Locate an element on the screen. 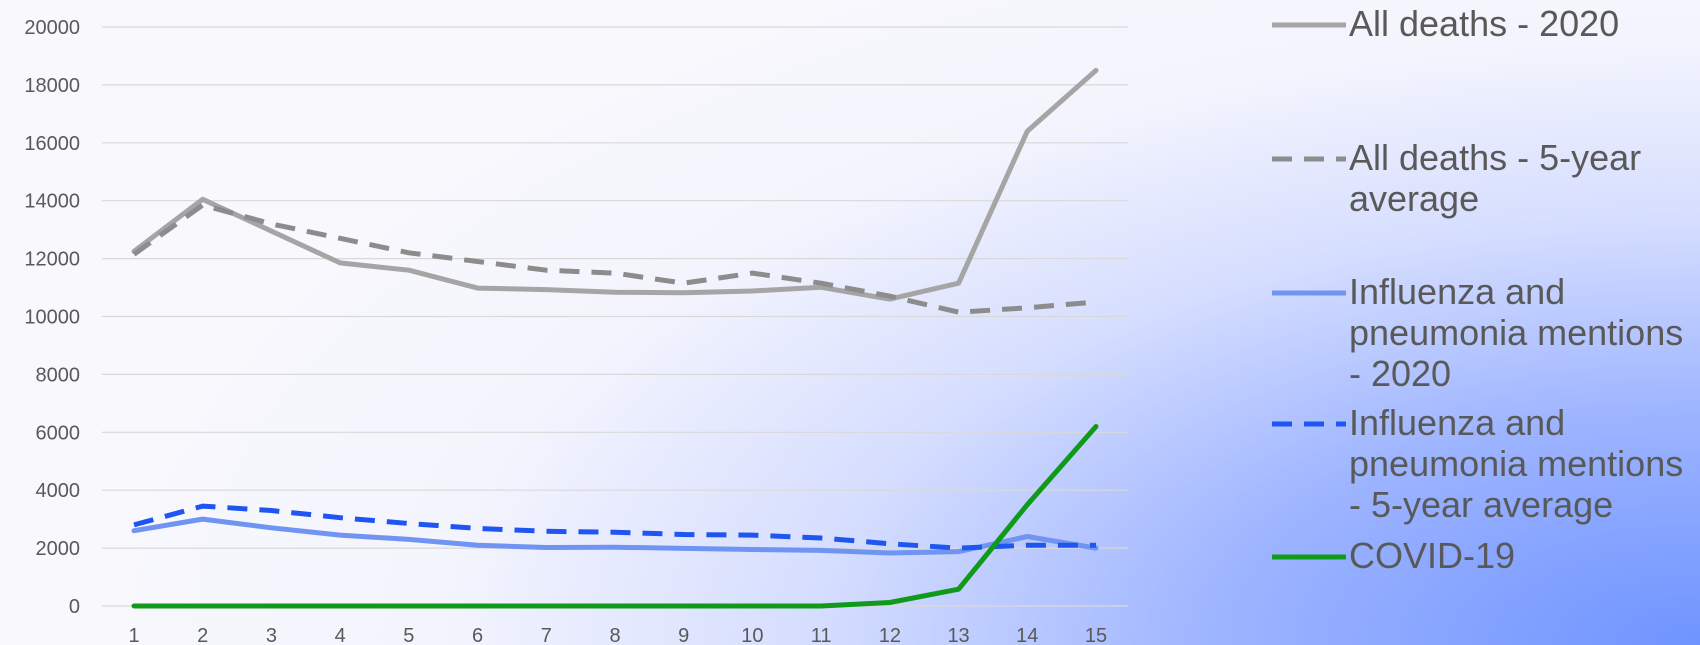 Image resolution: width=1700 pixels, height=645 pixels. x-tick-label: 7 is located at coordinates (546, 635).